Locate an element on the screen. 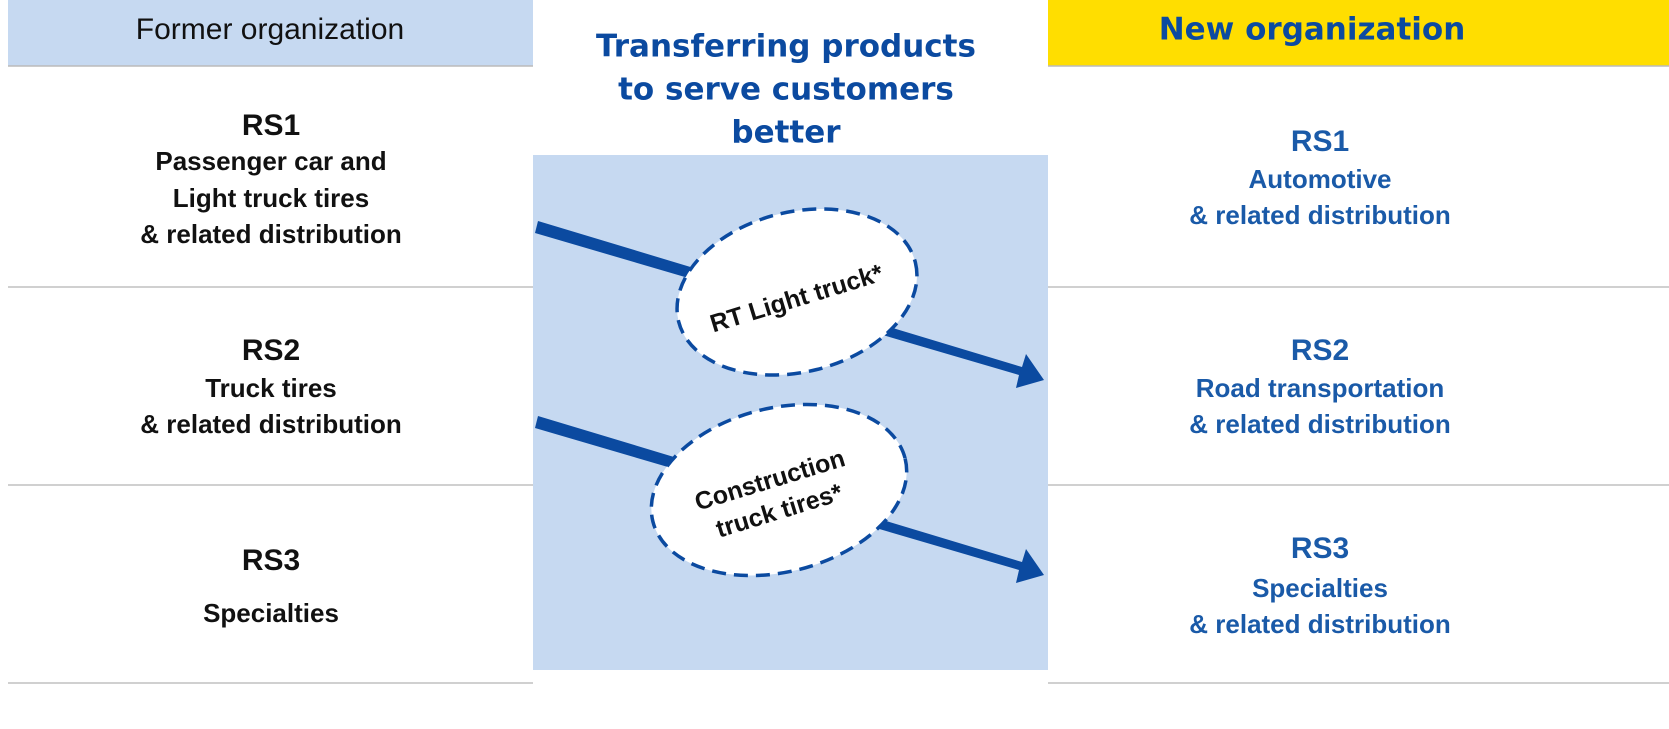 This screenshot has width=1669, height=729. left-header-bg is located at coordinates (270, 33).